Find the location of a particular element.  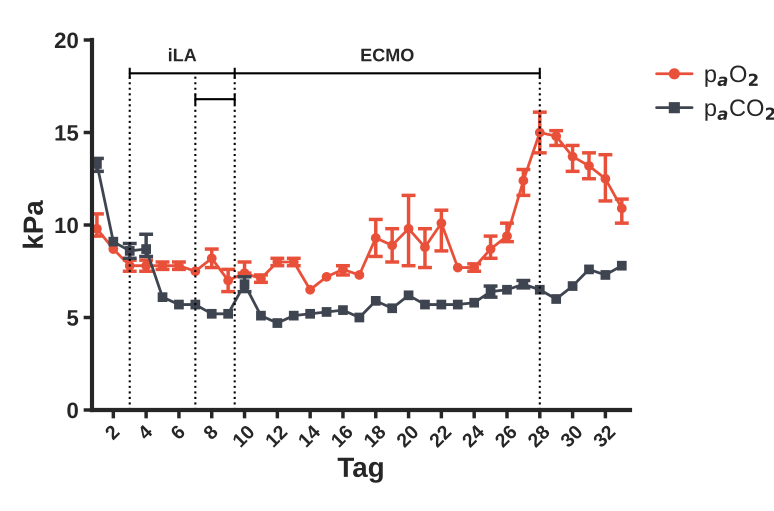

x-tick-label: 30 is located at coordinates (571, 436).